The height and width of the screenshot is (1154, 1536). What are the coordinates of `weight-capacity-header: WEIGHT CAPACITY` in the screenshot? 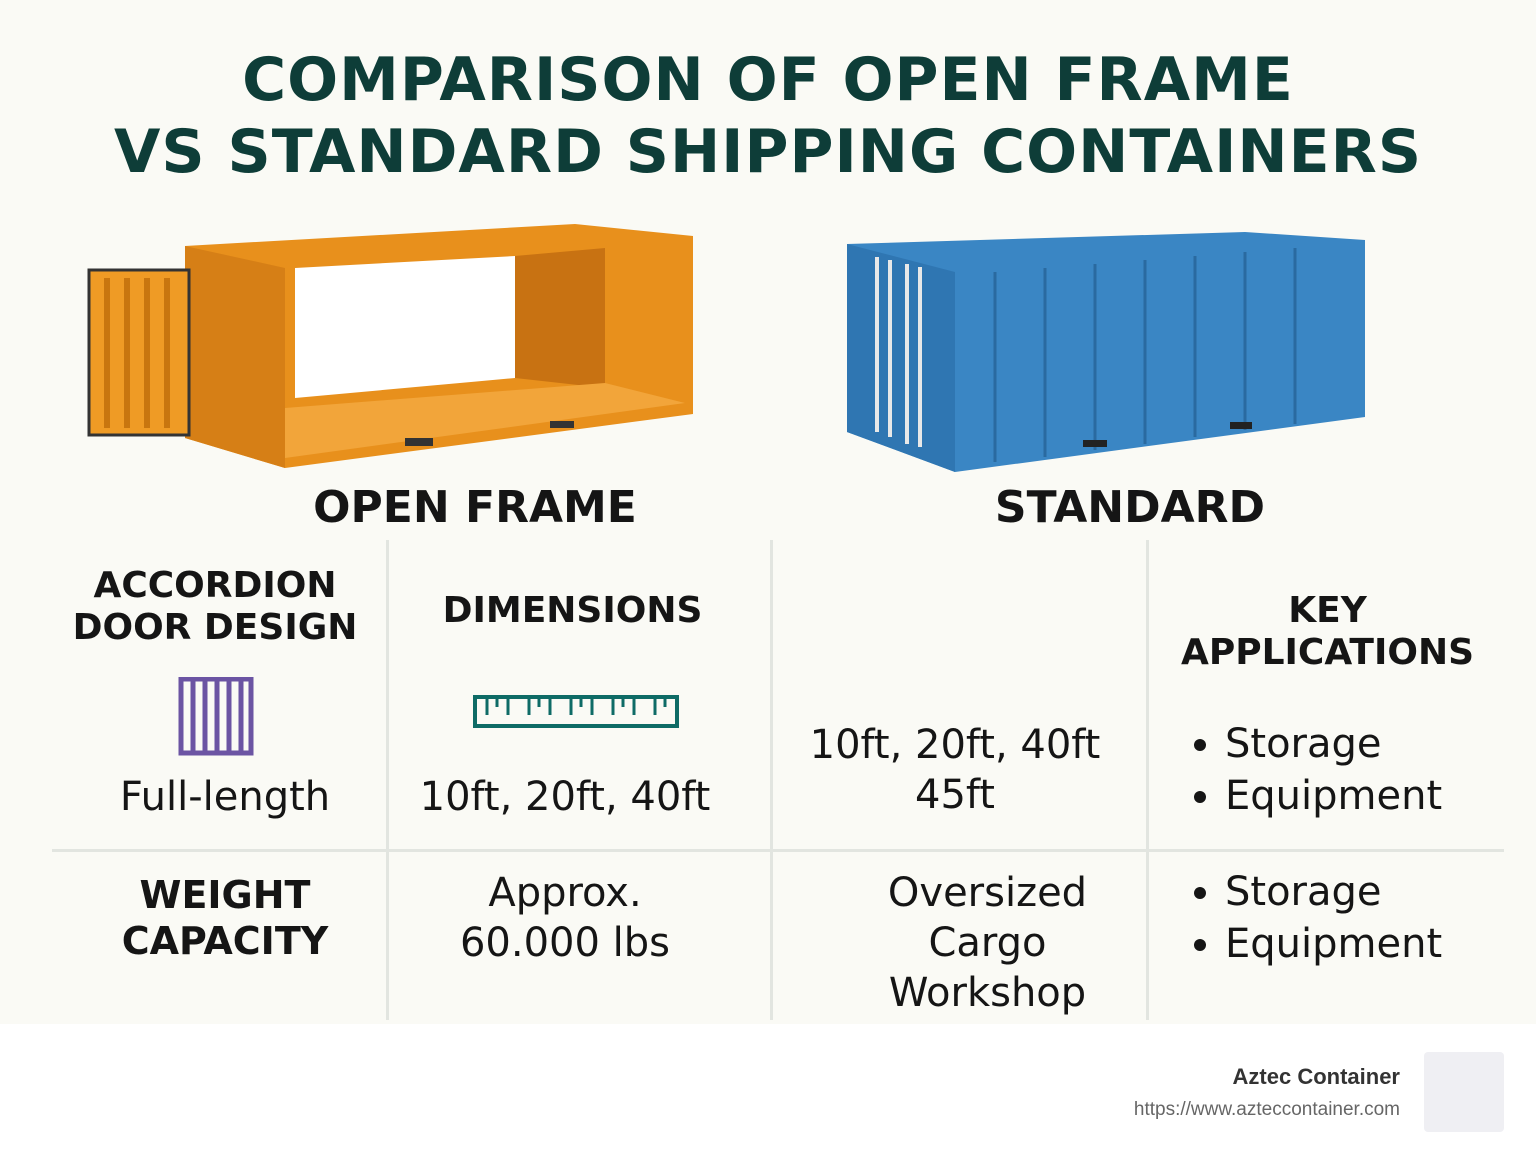 It's located at (225, 918).